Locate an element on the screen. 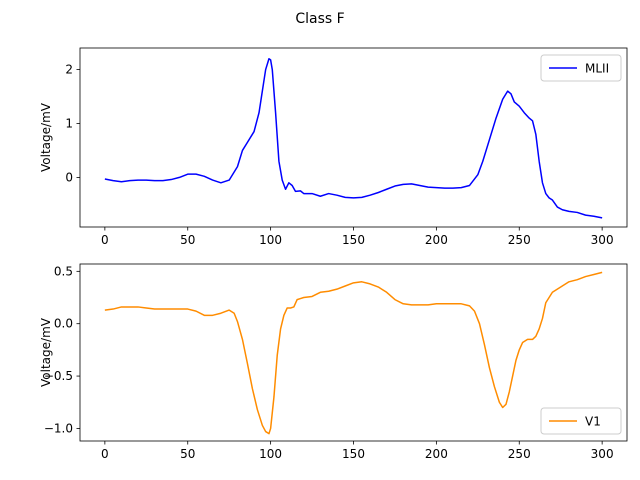  y-tick-label: 0 is located at coordinates (69, 177).